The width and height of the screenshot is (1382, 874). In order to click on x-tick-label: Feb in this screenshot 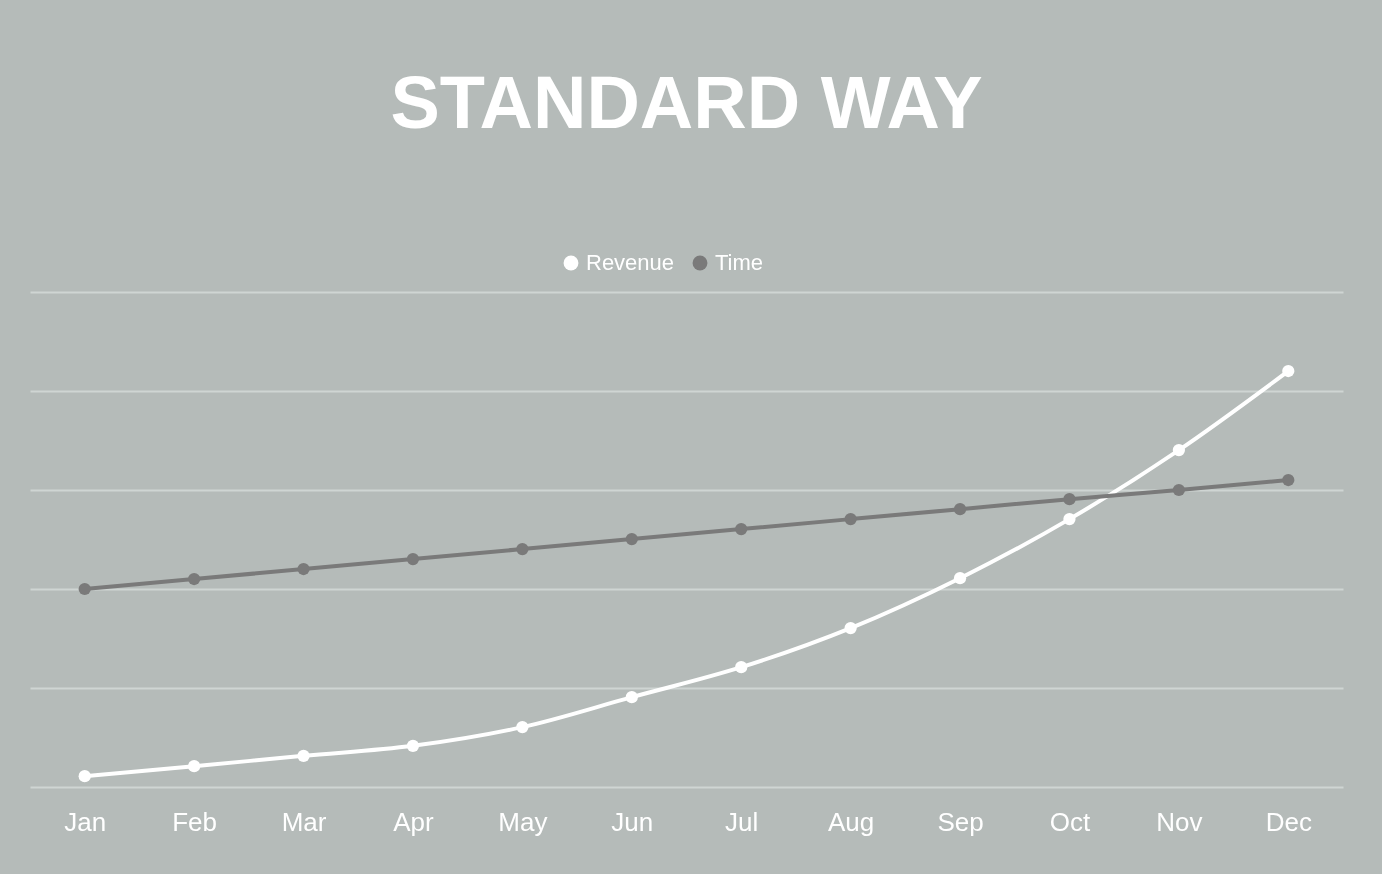, I will do `click(195, 821)`.